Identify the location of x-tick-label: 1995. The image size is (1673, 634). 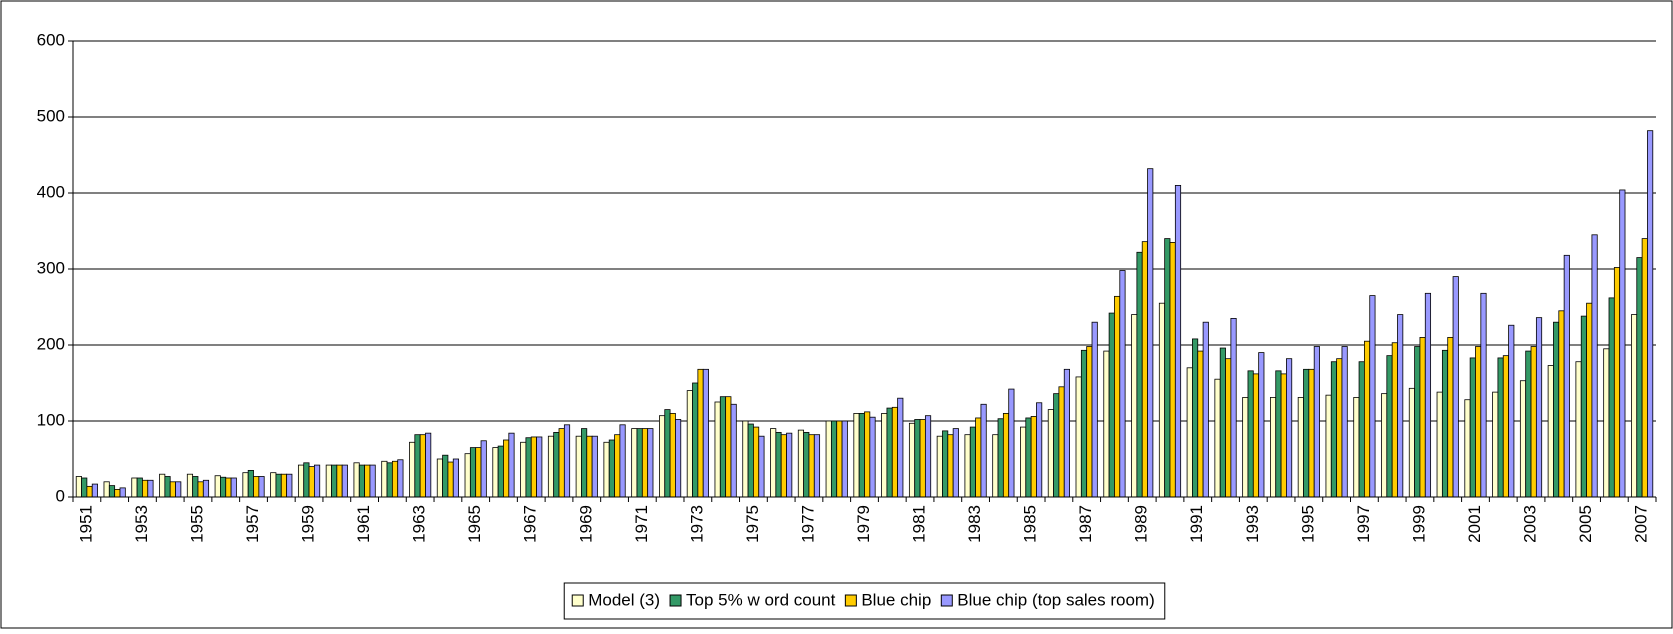
(1307, 524).